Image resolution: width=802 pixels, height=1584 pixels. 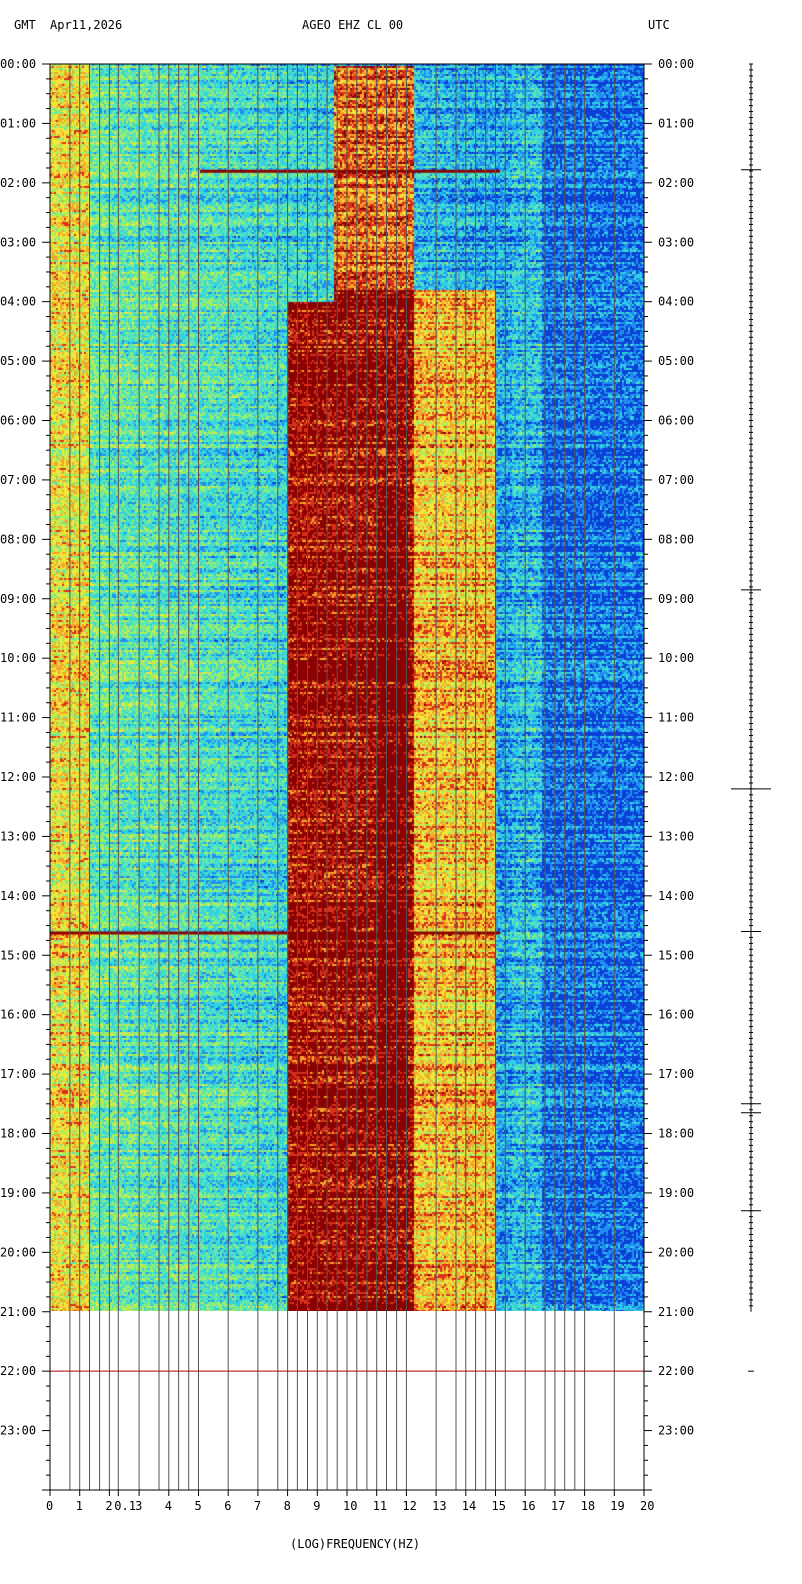 What do you see at coordinates (676, 896) in the screenshot?
I see `y-tick-label-right: 14:00` at bounding box center [676, 896].